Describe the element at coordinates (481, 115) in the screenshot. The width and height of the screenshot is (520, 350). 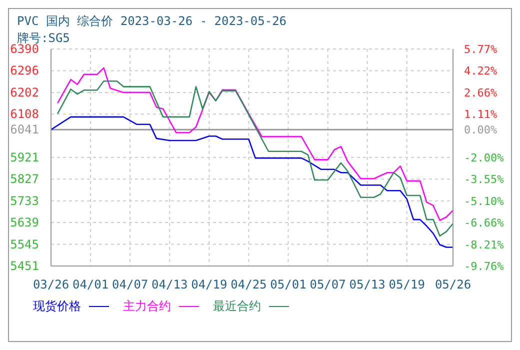
I see `y2-tick-label: 1.11%` at that location.